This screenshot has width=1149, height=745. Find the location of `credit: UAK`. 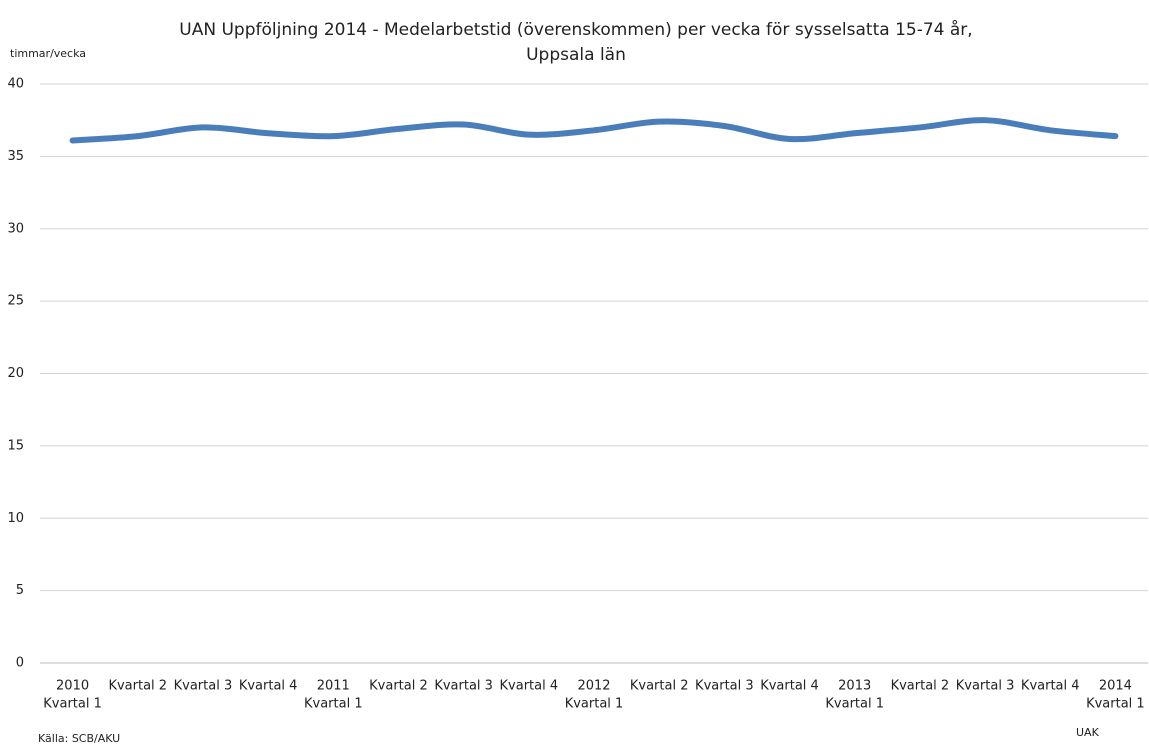

credit: UAK is located at coordinates (1088, 732).